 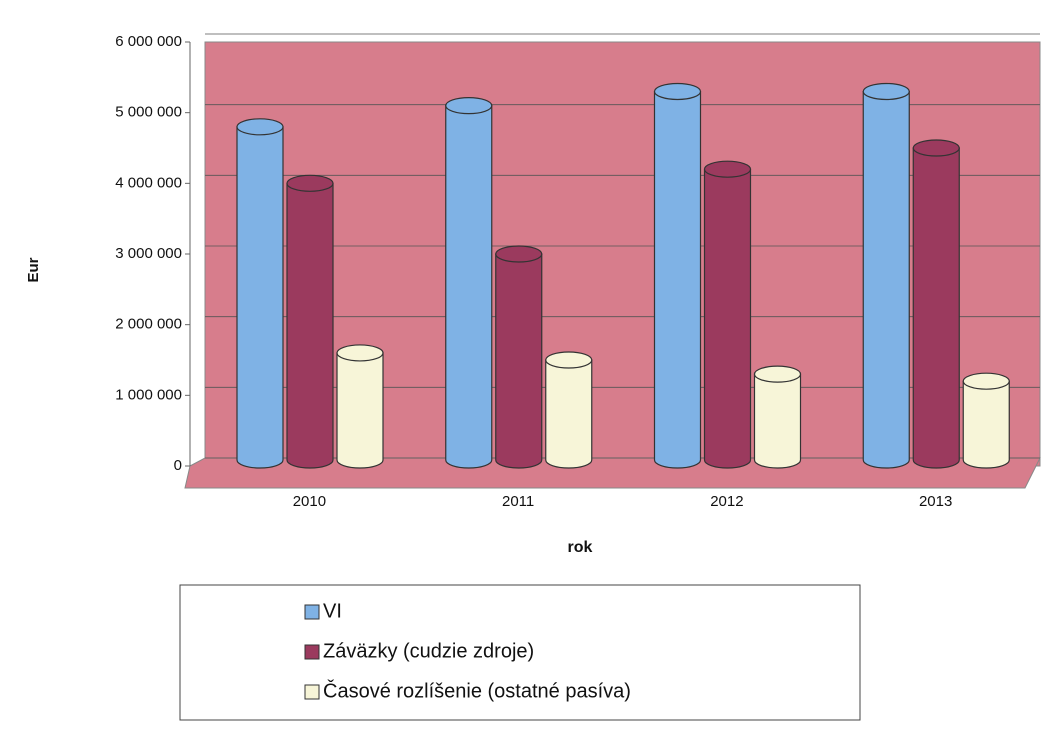 What do you see at coordinates (332, 611) in the screenshot?
I see `legend-label: VI` at bounding box center [332, 611].